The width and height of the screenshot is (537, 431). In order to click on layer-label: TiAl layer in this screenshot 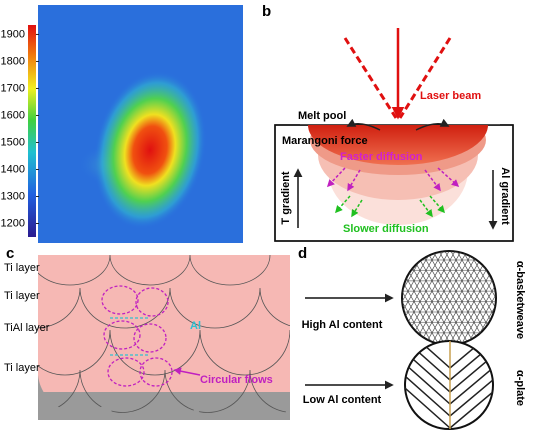, I will do `click(27, 328)`.